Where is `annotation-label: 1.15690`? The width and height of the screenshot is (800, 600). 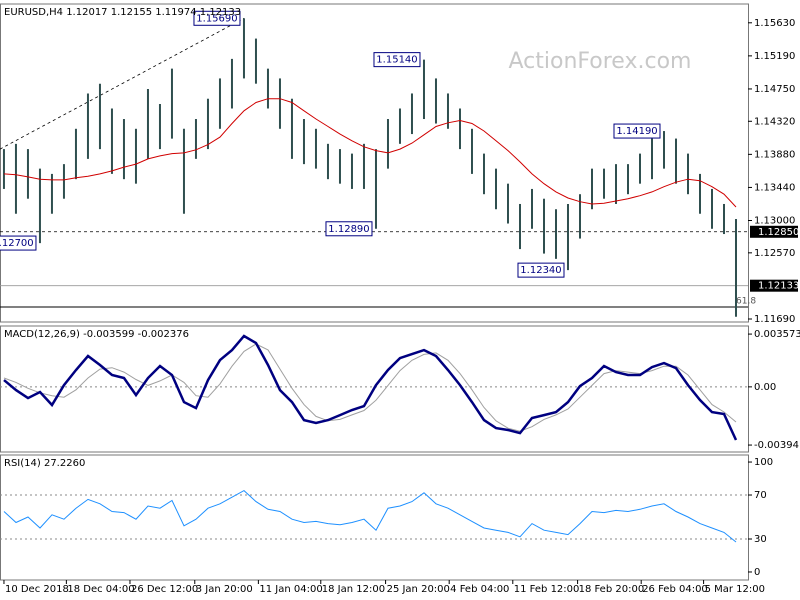
annotation-label: 1.15690 is located at coordinates (216, 18).